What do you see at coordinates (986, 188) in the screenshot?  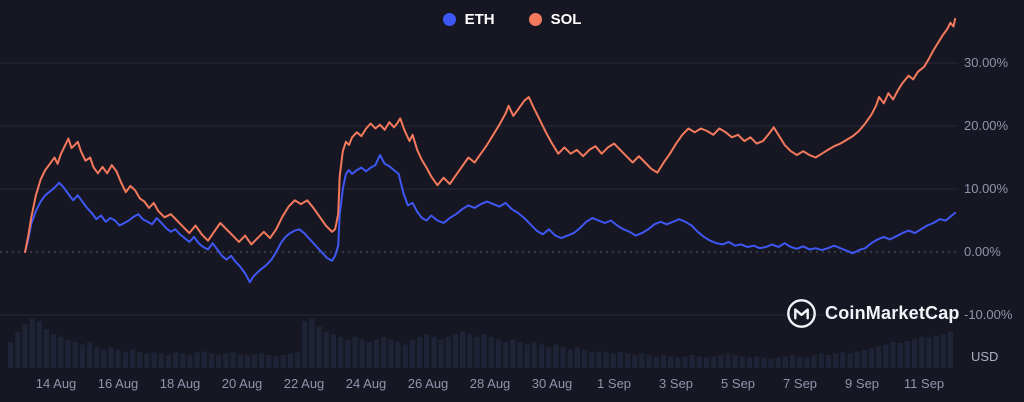 I see `y-axis-label: 10.00%` at bounding box center [986, 188].